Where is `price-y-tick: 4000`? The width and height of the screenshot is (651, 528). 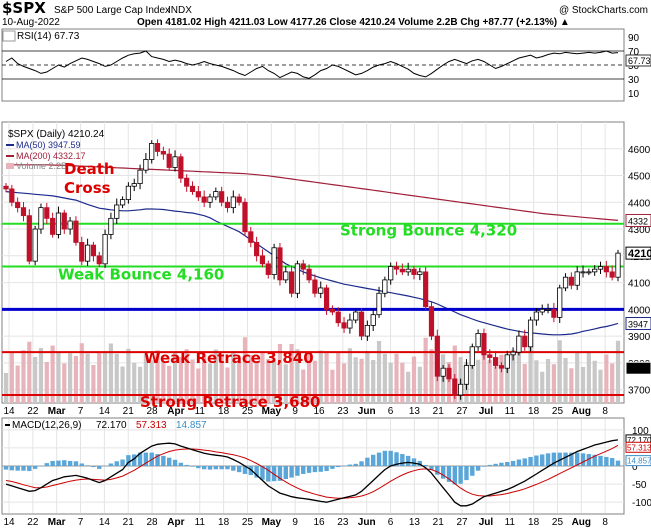 price-y-tick: 4000 is located at coordinates (639, 310).